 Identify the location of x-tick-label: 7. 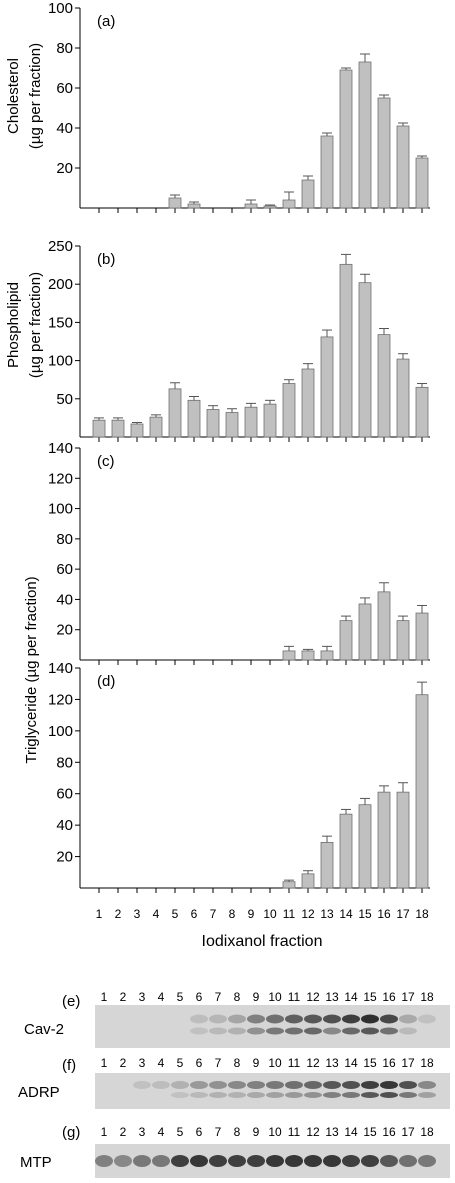
(213, 914).